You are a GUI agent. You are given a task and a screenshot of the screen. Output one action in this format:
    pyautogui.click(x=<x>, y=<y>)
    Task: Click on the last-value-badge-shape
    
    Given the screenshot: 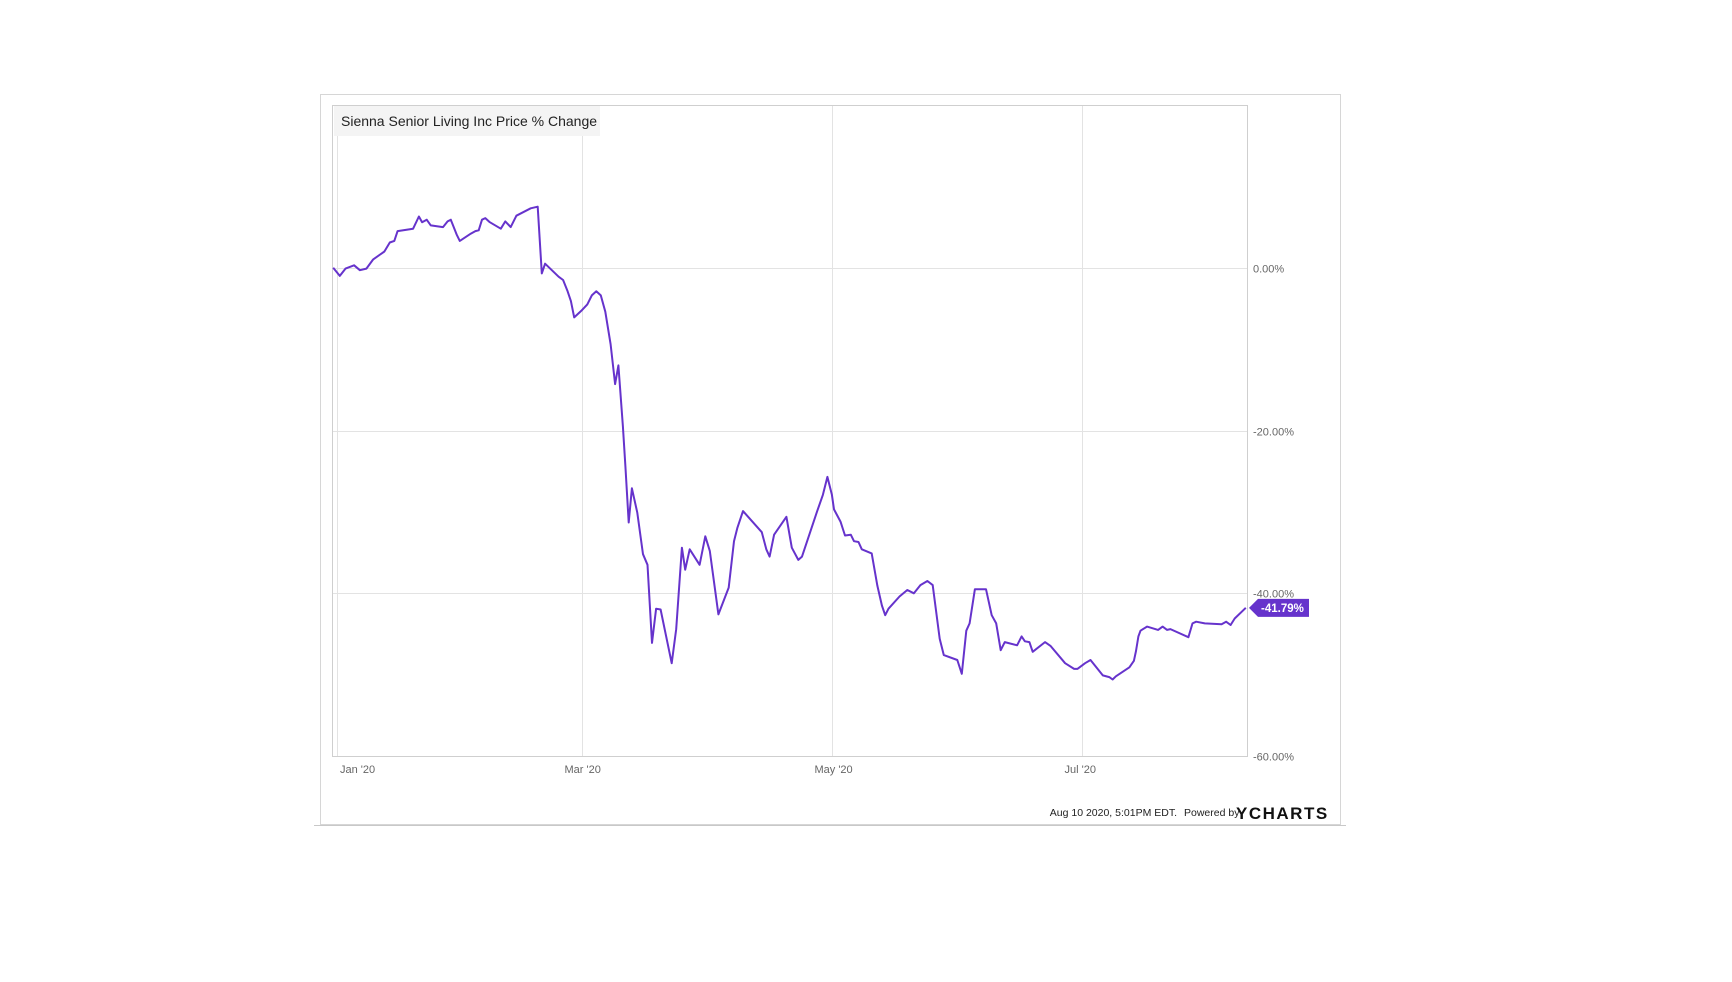 What is the action you would take?
    pyautogui.click(x=1279, y=607)
    